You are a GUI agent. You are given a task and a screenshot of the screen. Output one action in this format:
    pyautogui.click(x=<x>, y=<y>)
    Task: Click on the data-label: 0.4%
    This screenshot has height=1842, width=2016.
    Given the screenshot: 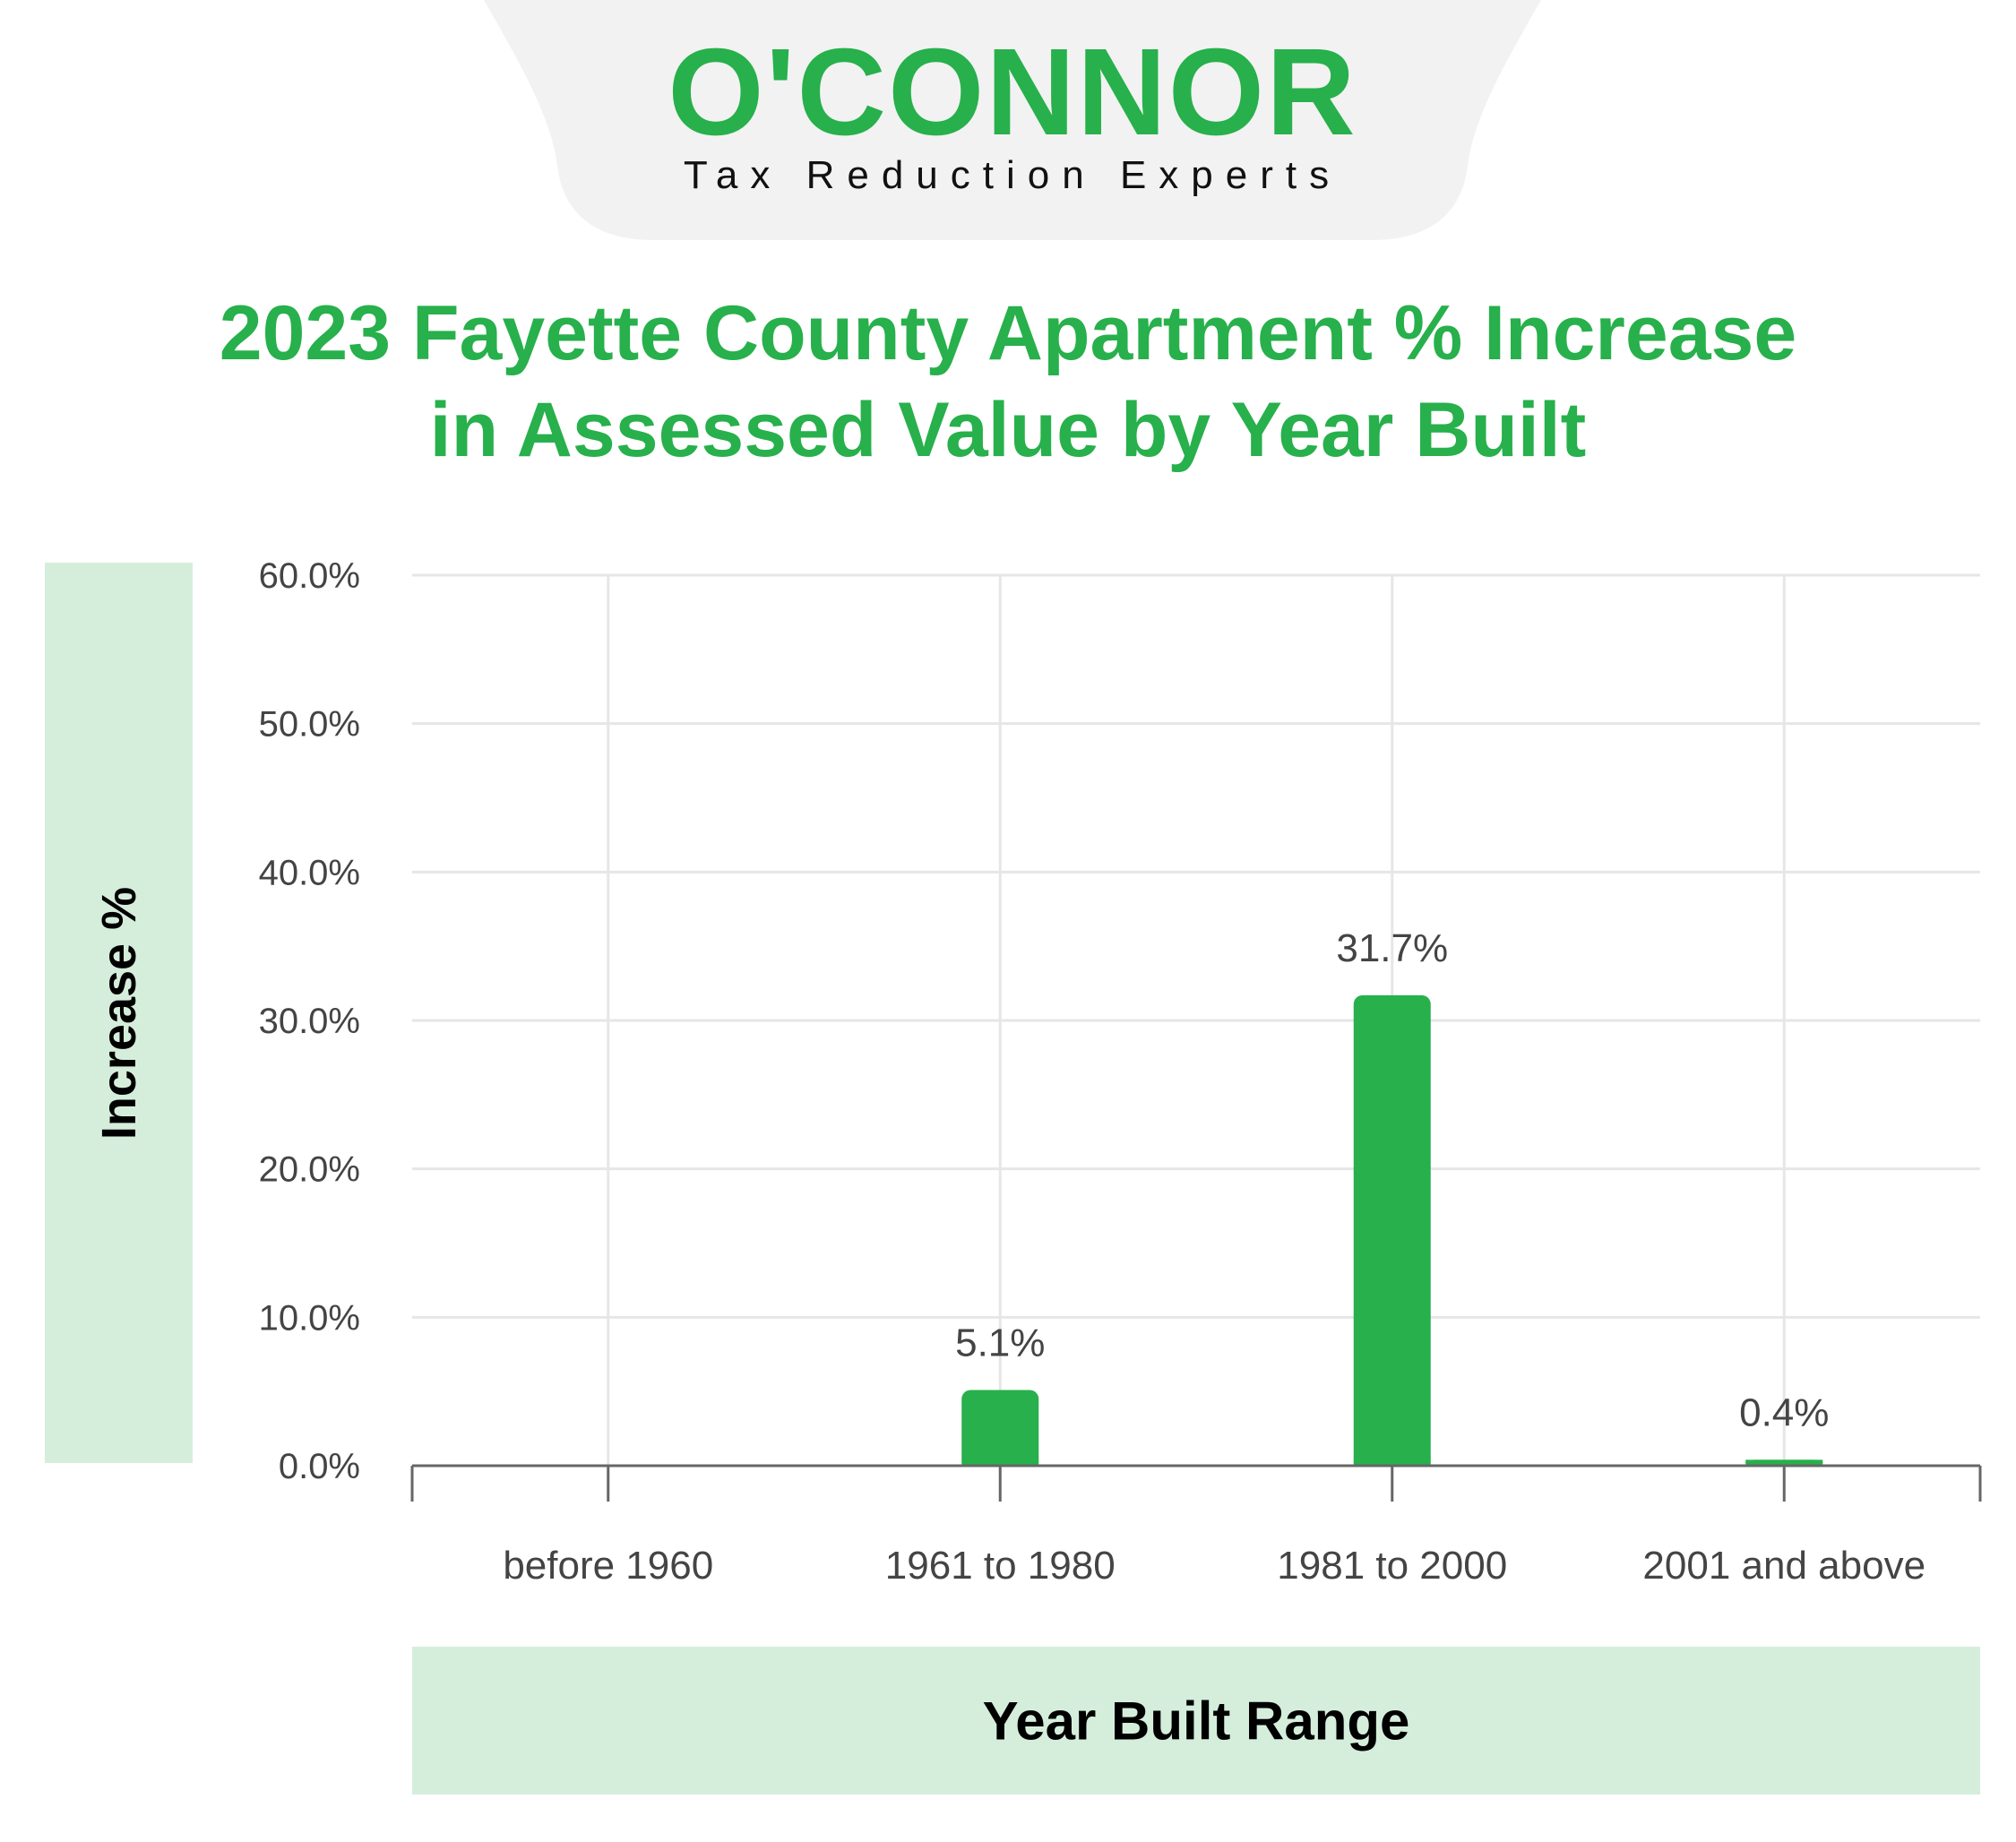 What is the action you would take?
    pyautogui.click(x=1784, y=1412)
    